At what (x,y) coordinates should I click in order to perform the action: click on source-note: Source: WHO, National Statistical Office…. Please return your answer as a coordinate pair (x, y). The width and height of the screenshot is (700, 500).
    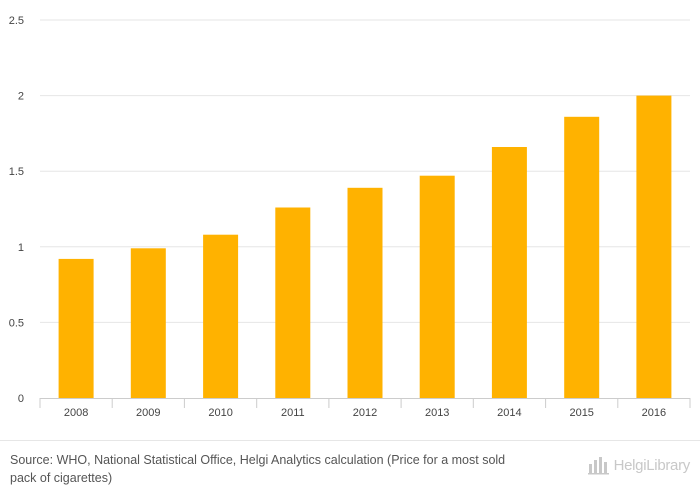
    Looking at the image, I should click on (270, 469).